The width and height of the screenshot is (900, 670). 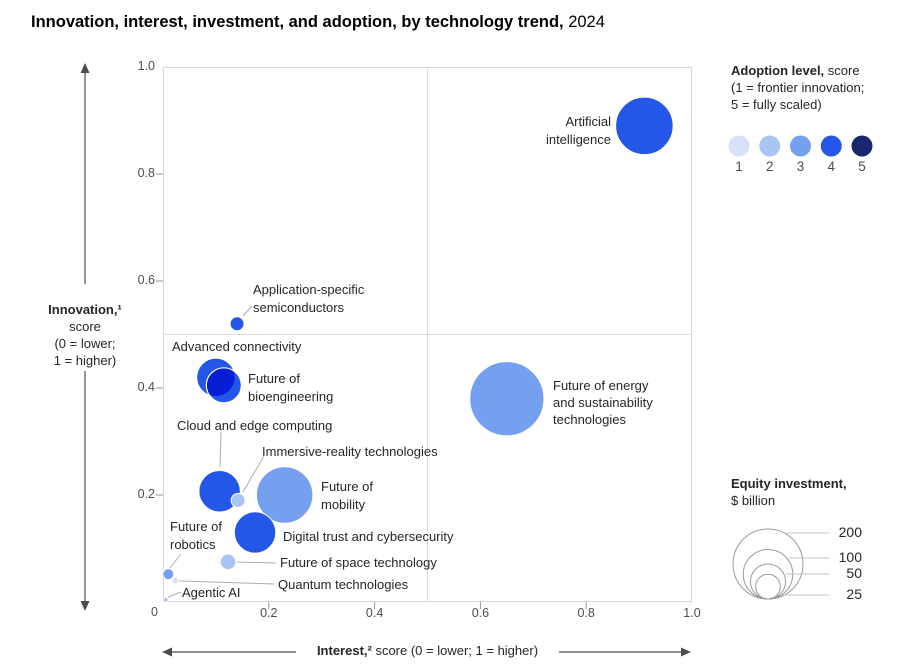 What do you see at coordinates (146, 494) in the screenshot?
I see `y-tick-label-0.2: 0.2` at bounding box center [146, 494].